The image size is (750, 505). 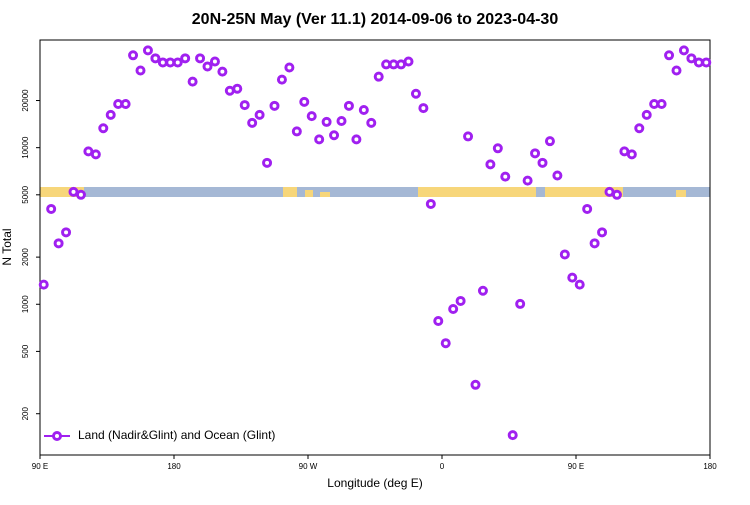 What do you see at coordinates (442, 466) in the screenshot?
I see `x-tick-label: 0` at bounding box center [442, 466].